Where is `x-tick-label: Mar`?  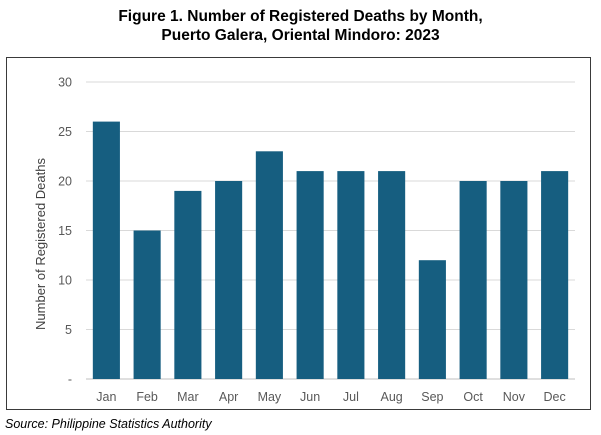 x-tick-label: Mar is located at coordinates (188, 397).